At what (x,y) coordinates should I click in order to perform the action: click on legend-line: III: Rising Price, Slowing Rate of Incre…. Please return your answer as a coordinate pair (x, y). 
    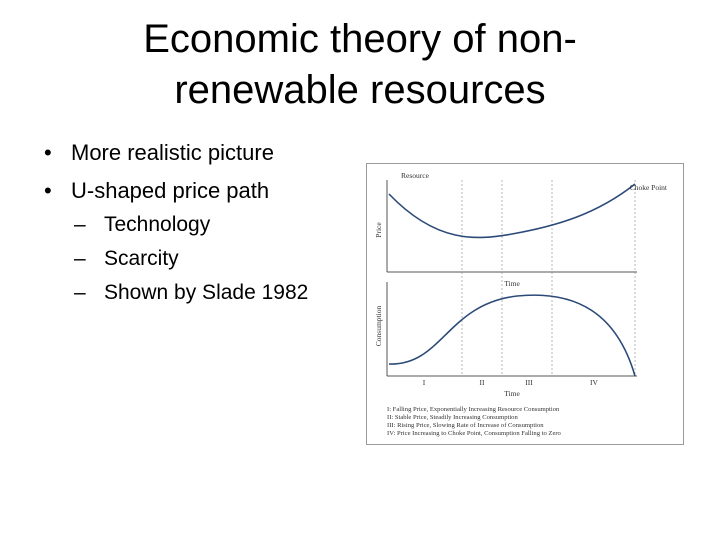
    Looking at the image, I should click on (465, 425).